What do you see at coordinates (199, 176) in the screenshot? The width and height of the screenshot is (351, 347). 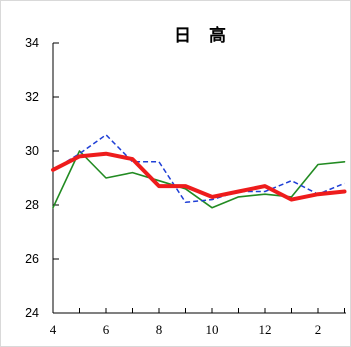 I see `series-line-thick` at bounding box center [199, 176].